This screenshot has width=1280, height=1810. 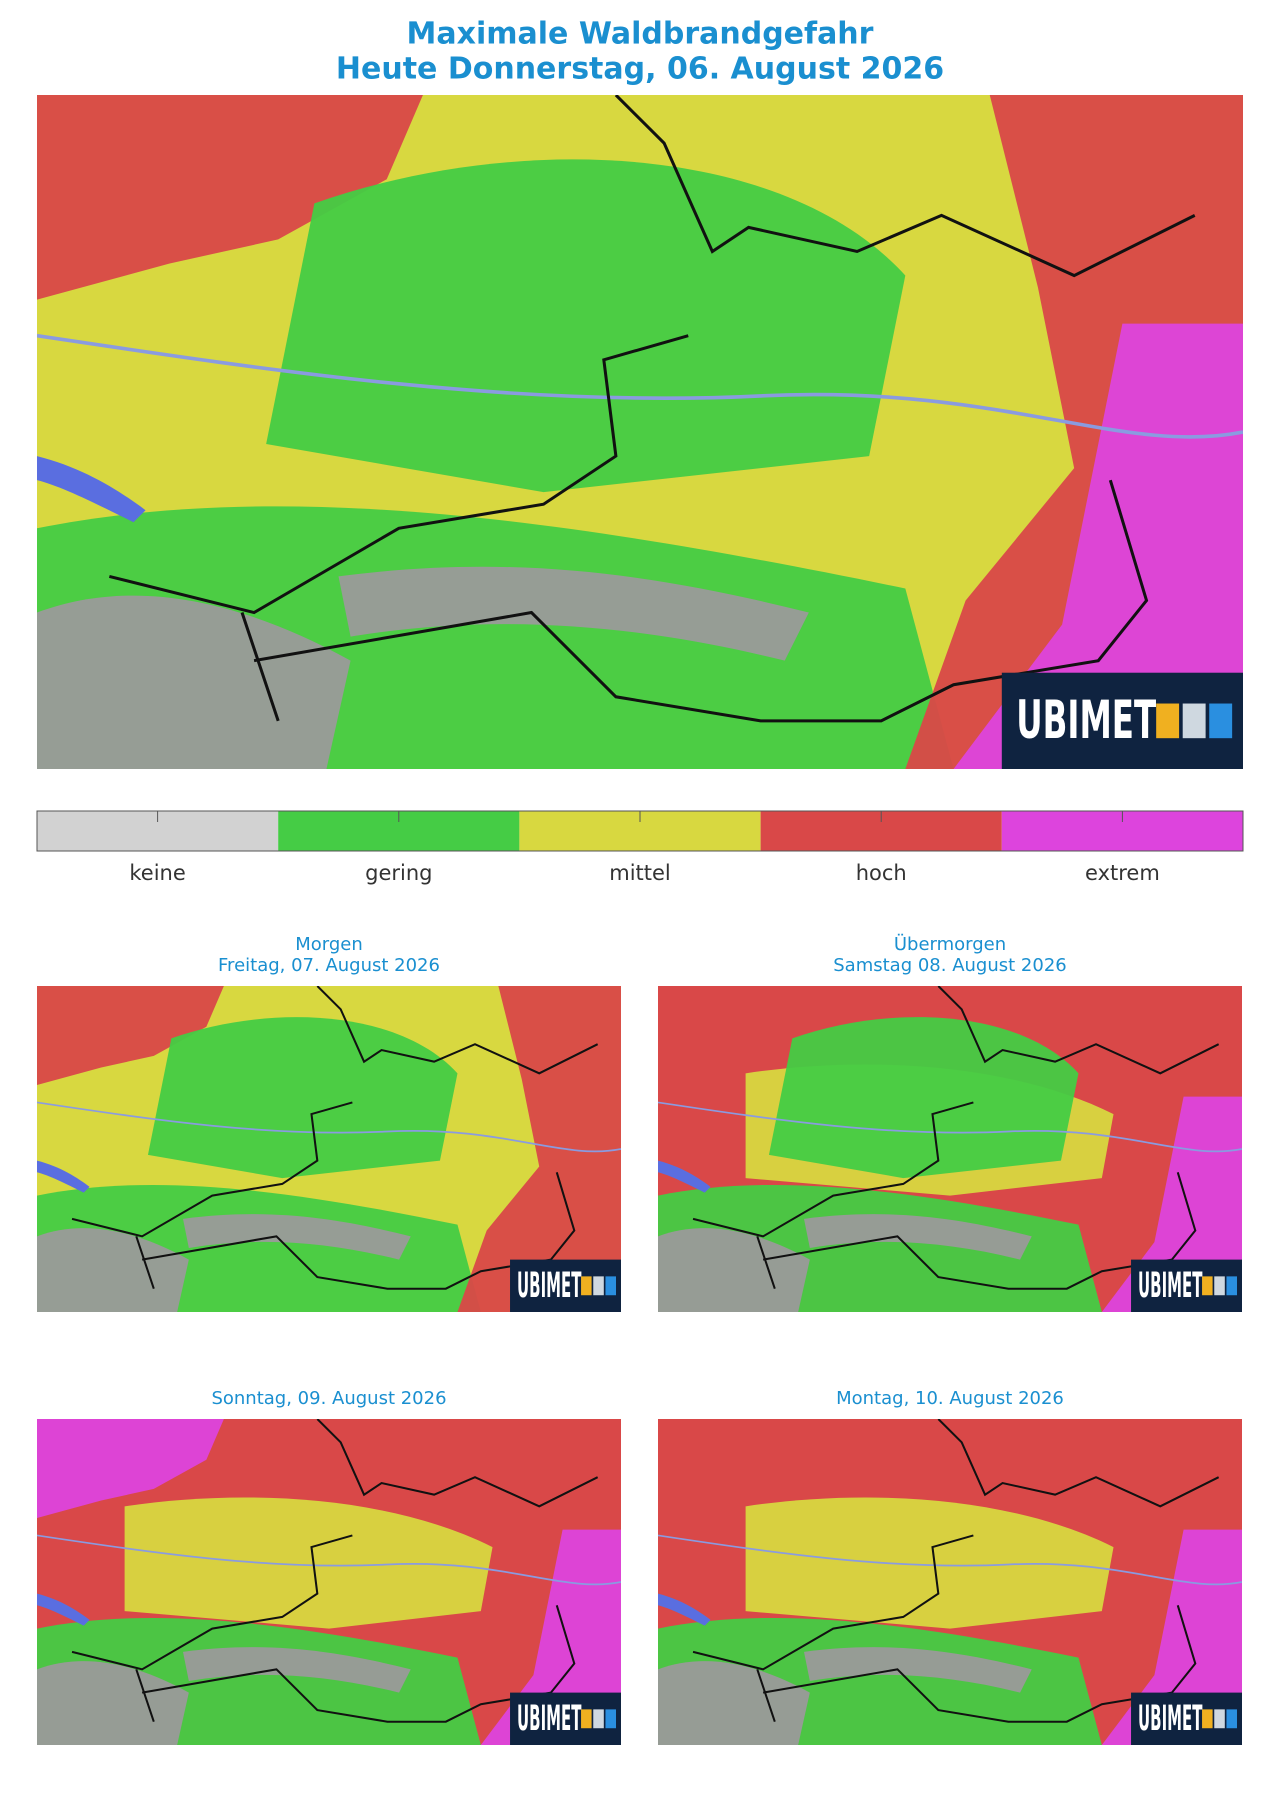 What do you see at coordinates (398, 873) in the screenshot?
I see `legend-label: gering` at bounding box center [398, 873].